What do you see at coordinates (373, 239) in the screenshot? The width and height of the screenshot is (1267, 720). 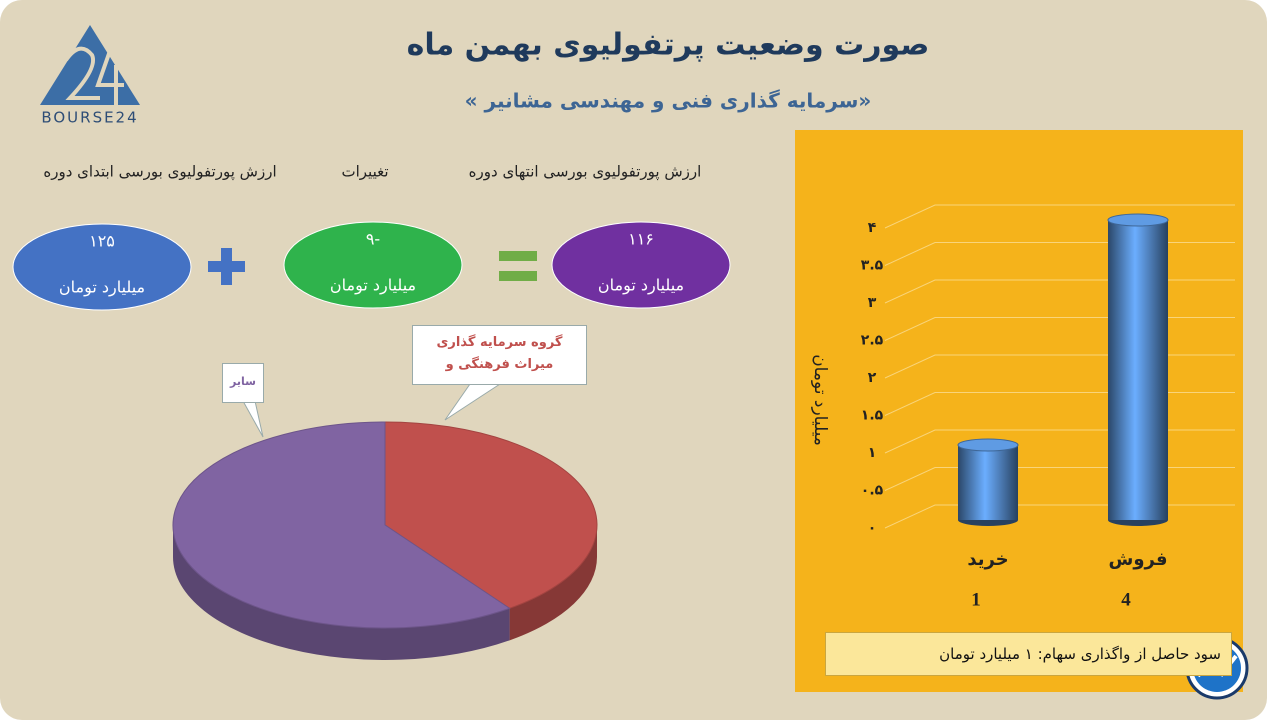 I see `summary-amount: -۹` at bounding box center [373, 239].